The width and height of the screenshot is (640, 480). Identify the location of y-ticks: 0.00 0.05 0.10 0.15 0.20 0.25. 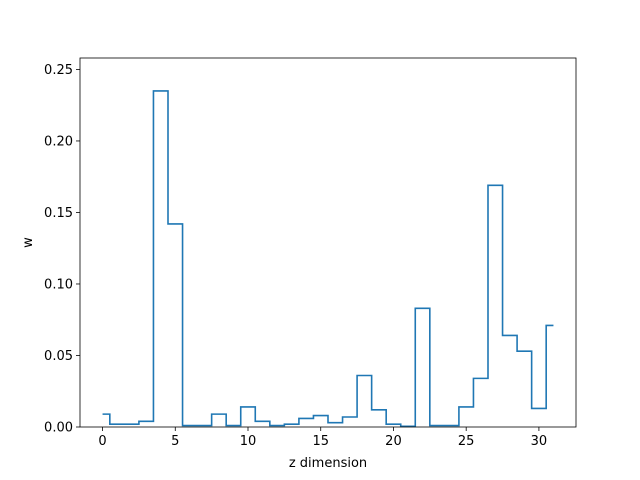
(62, 249).